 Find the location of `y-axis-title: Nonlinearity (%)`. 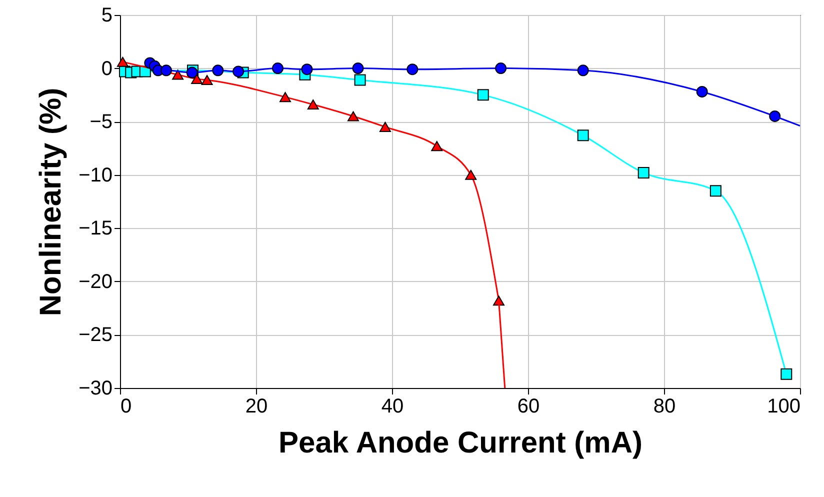

y-axis-title: Nonlinearity (%) is located at coordinates (51, 202).